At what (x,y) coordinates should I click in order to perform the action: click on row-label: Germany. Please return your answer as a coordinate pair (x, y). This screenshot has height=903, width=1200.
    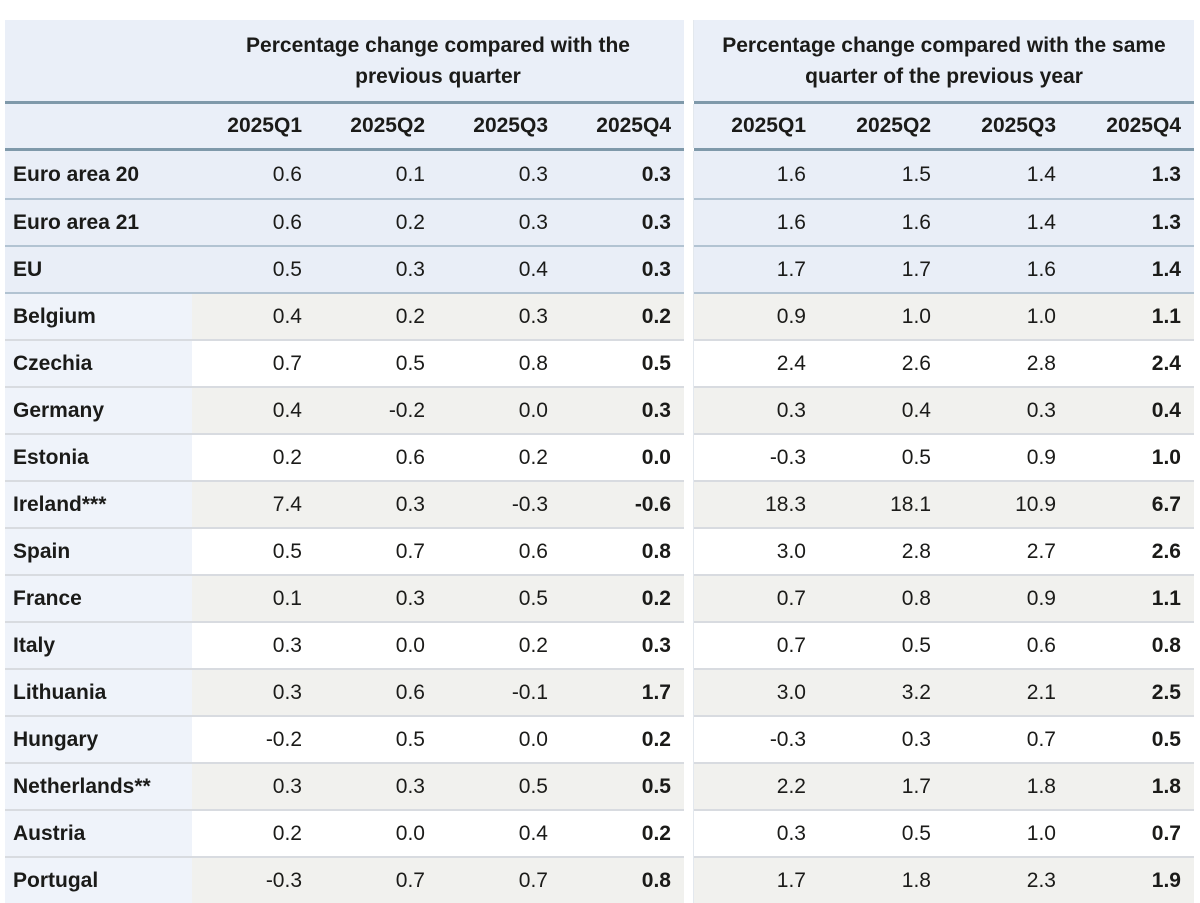
    Looking at the image, I should click on (98, 409).